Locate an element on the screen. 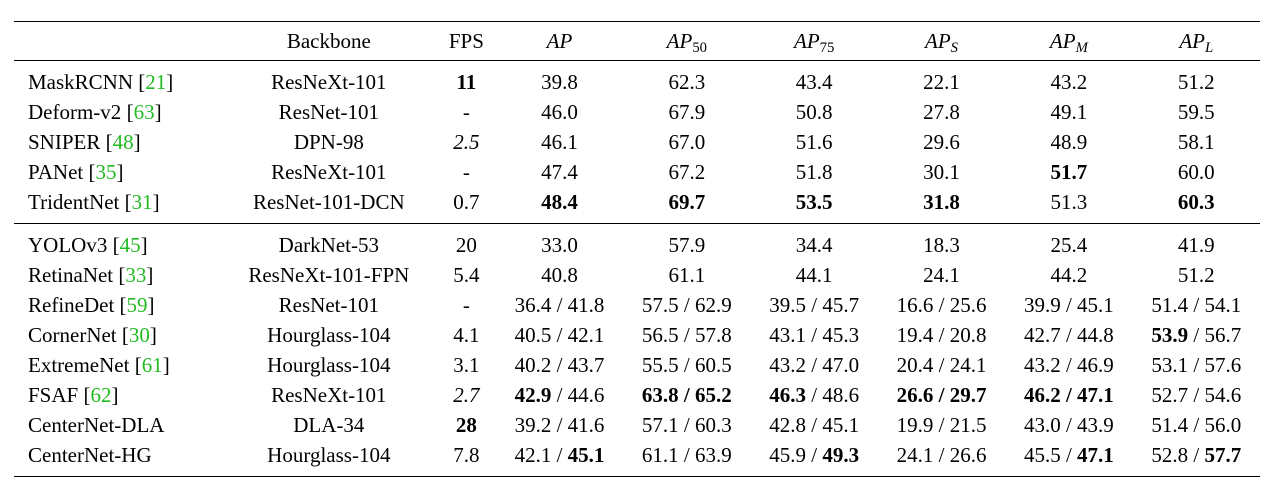 This screenshot has width=1269, height=497. ap75-cell: 50.8 is located at coordinates (814, 112).